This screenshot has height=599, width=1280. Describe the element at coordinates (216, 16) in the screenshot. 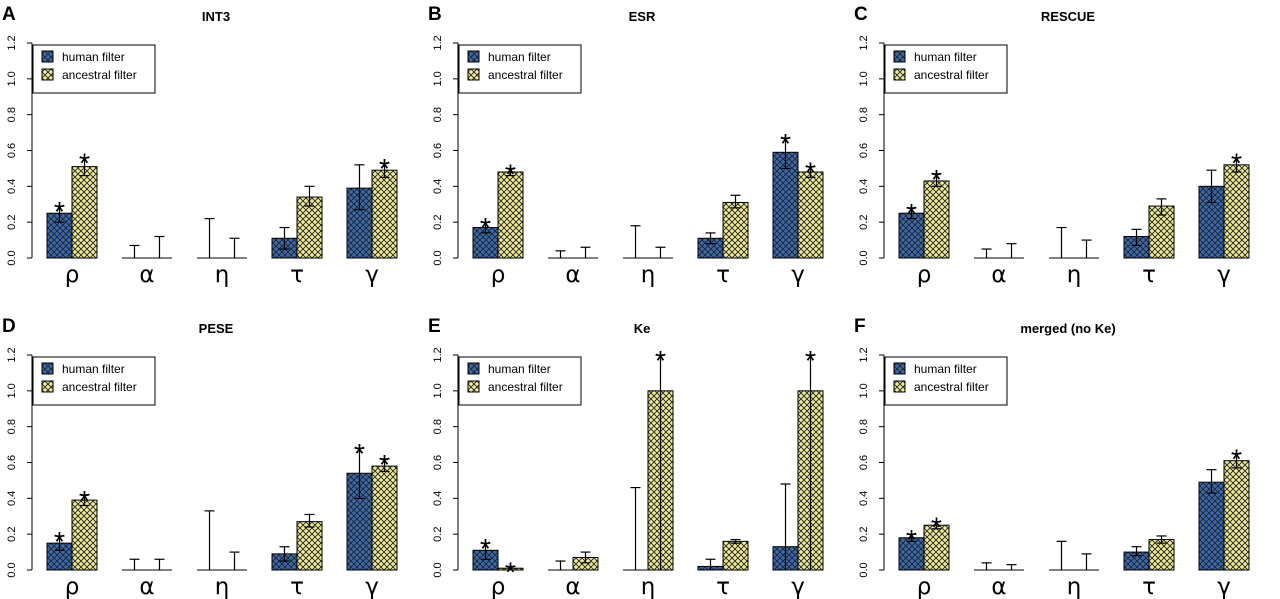

I see `panel-title: INT3` at that location.